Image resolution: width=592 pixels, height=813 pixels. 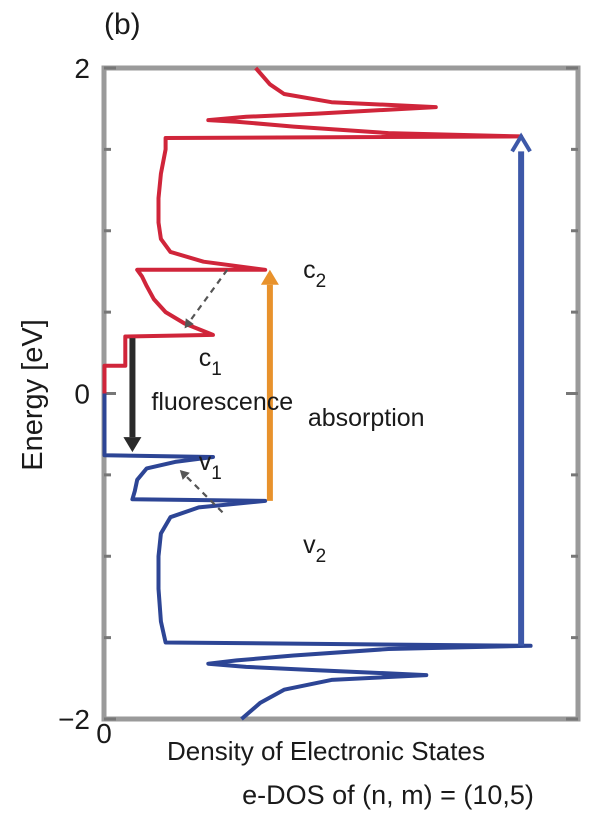 What do you see at coordinates (314, 549) in the screenshot?
I see `state-label-v2: v2` at bounding box center [314, 549].